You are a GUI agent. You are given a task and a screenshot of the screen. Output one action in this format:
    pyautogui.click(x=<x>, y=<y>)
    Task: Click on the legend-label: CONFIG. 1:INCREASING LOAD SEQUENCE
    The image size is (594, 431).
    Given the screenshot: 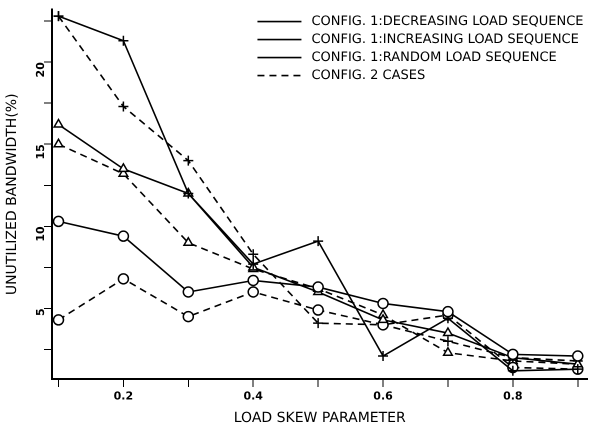 What is the action you would take?
    pyautogui.click(x=445, y=39)
    